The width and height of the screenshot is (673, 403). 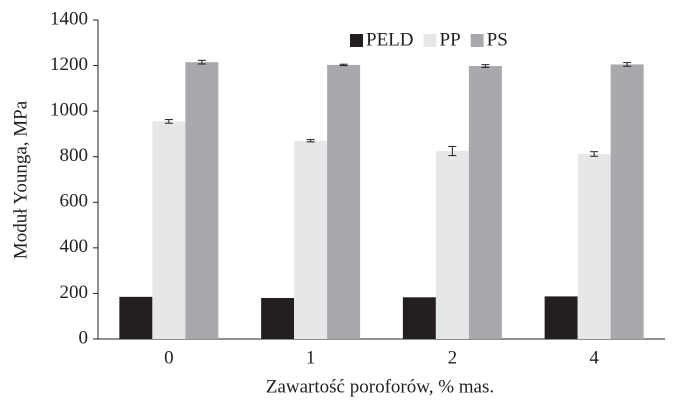 What do you see at coordinates (497, 39) in the screenshot?
I see `legend-label: PS` at bounding box center [497, 39].